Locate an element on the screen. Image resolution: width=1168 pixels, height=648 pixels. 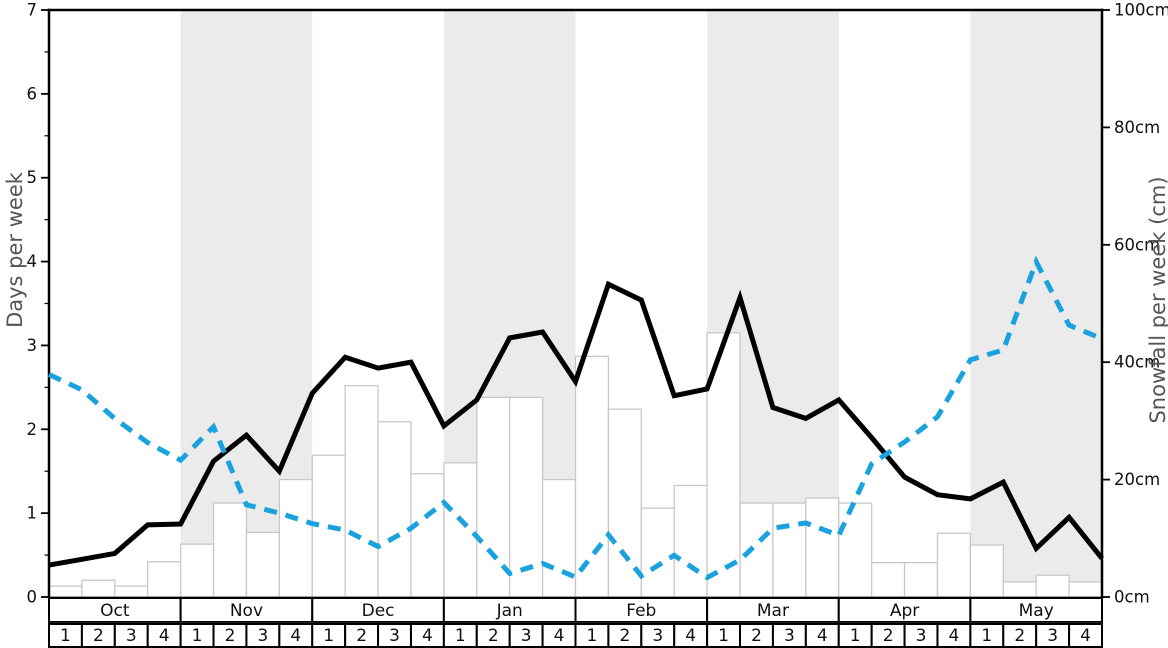
left-tick-label: 2 is located at coordinates (32, 429).